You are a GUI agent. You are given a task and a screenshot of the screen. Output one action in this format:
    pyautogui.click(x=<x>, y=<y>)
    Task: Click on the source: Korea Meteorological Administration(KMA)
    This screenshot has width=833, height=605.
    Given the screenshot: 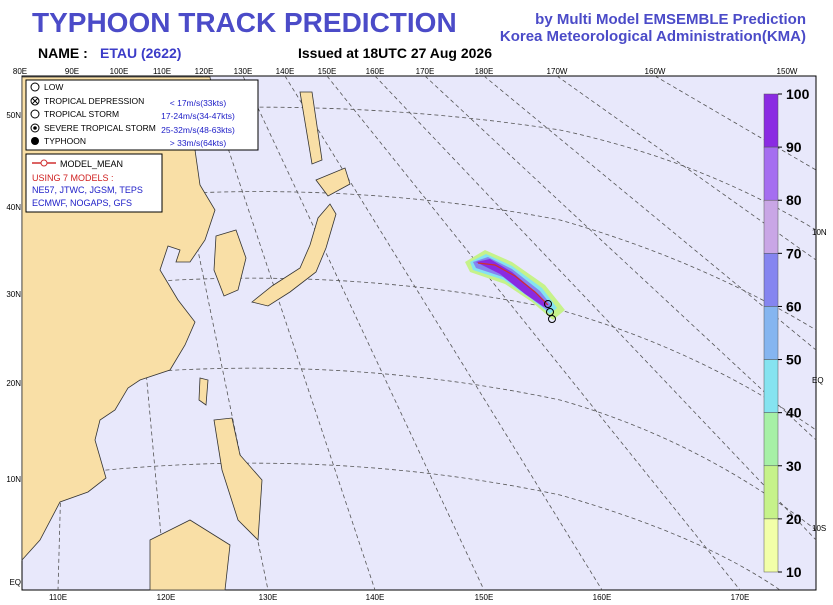 What is the action you would take?
    pyautogui.click(x=653, y=36)
    